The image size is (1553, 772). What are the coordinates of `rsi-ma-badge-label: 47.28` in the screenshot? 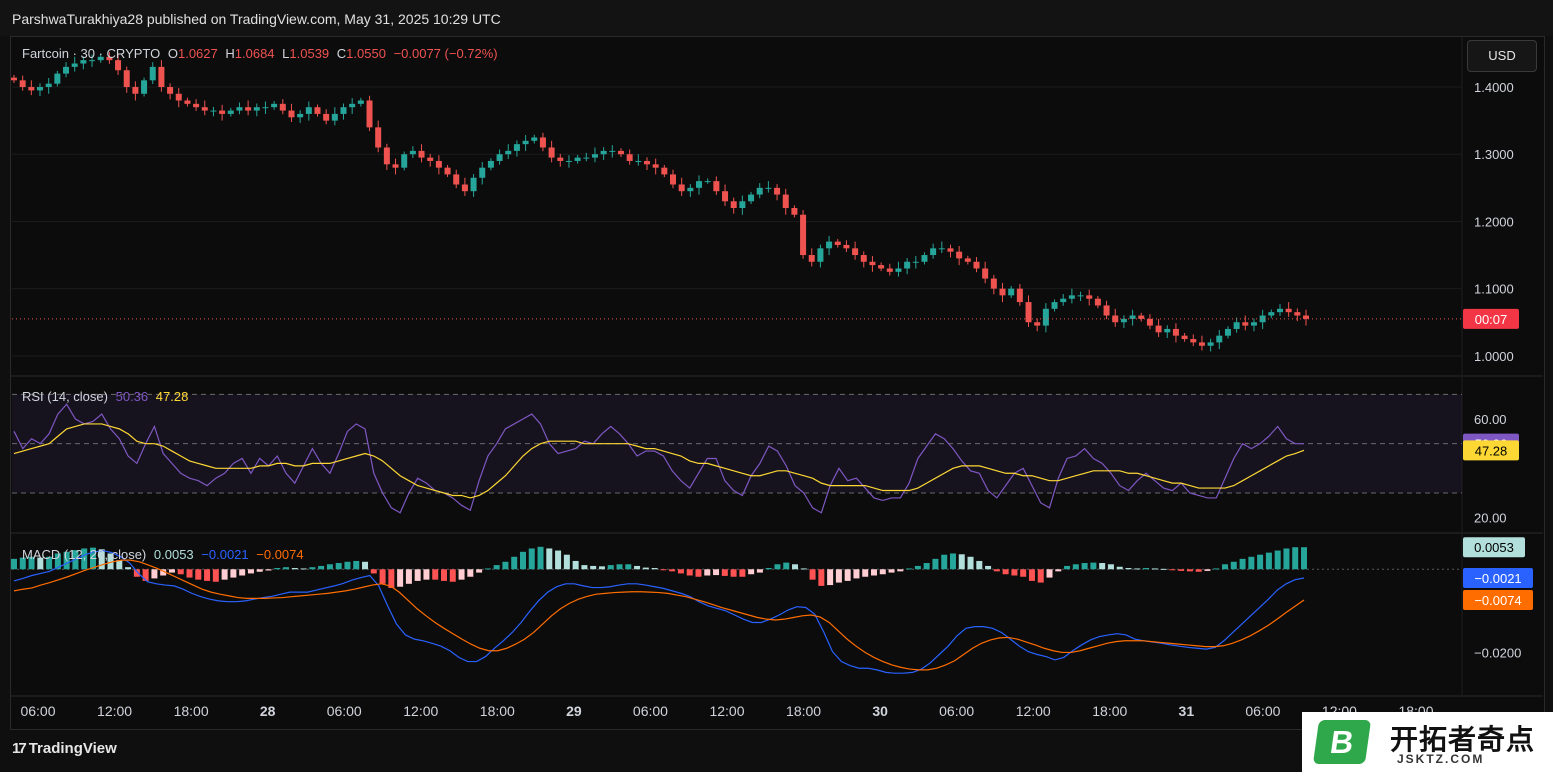 It's located at (1491, 450).